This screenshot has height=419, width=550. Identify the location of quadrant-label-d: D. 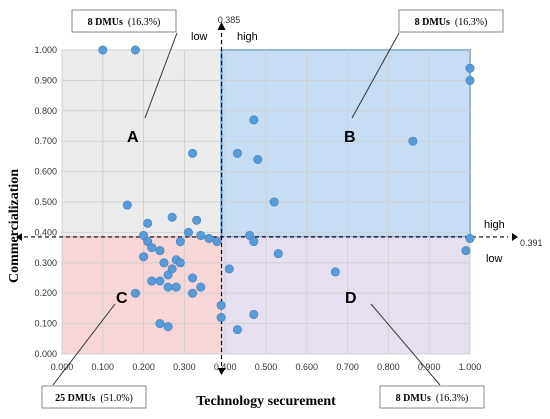
(351, 298).